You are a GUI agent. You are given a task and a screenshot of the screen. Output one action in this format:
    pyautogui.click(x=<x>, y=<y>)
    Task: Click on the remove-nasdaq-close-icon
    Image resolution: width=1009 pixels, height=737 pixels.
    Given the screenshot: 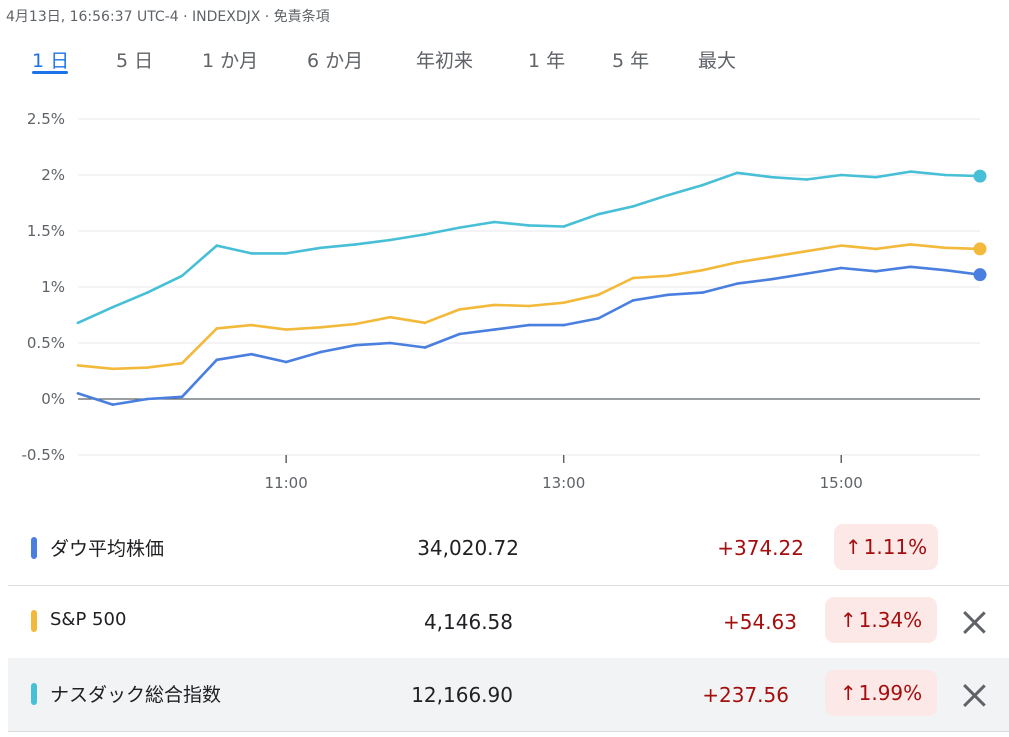 What is the action you would take?
    pyautogui.click(x=974, y=695)
    